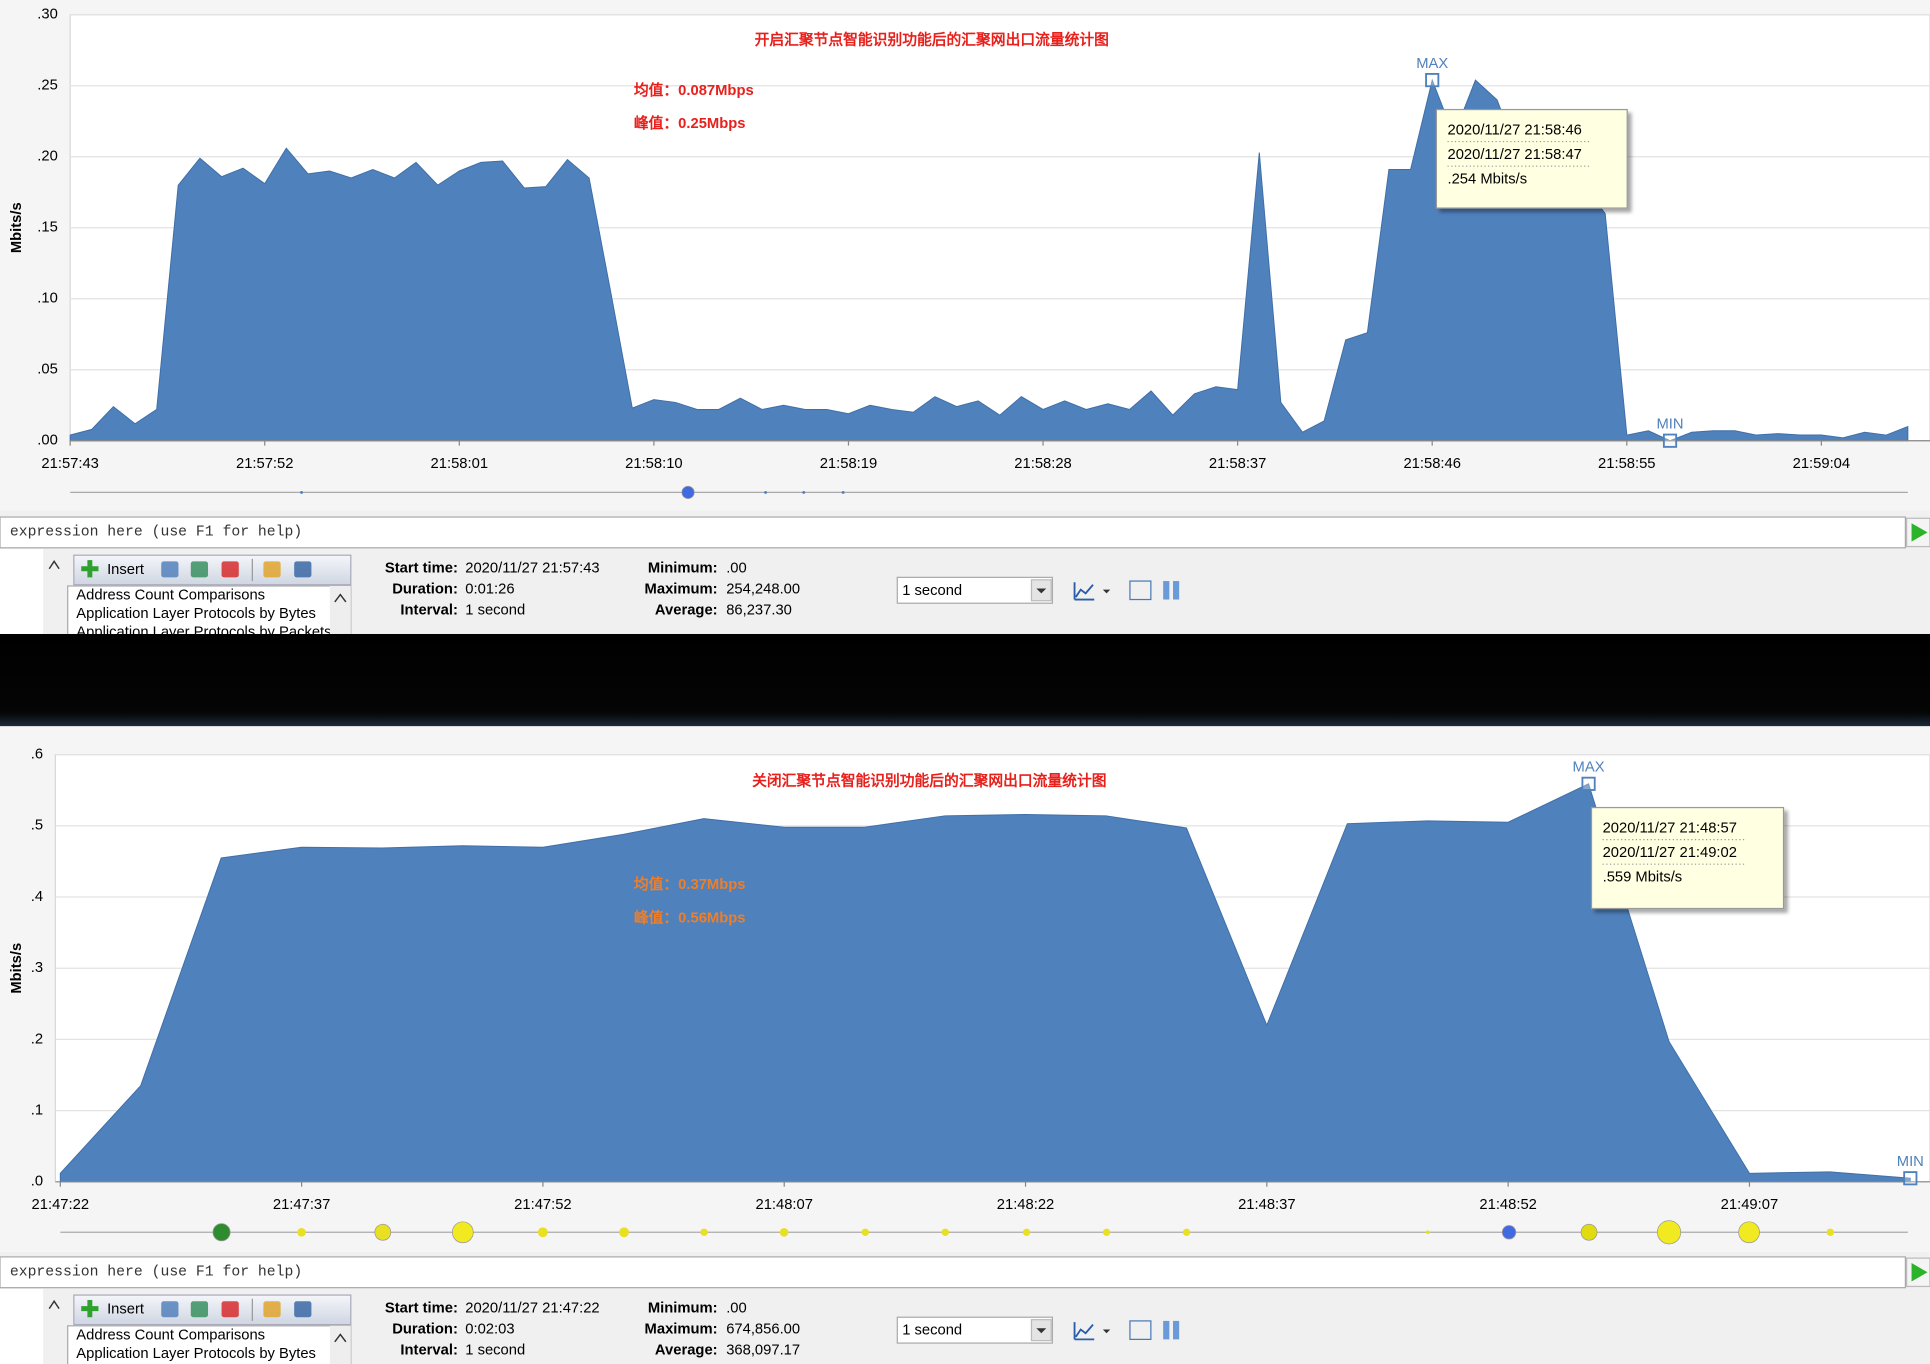 The image size is (1930, 1364). I want to click on run-icon, so click(1919, 532).